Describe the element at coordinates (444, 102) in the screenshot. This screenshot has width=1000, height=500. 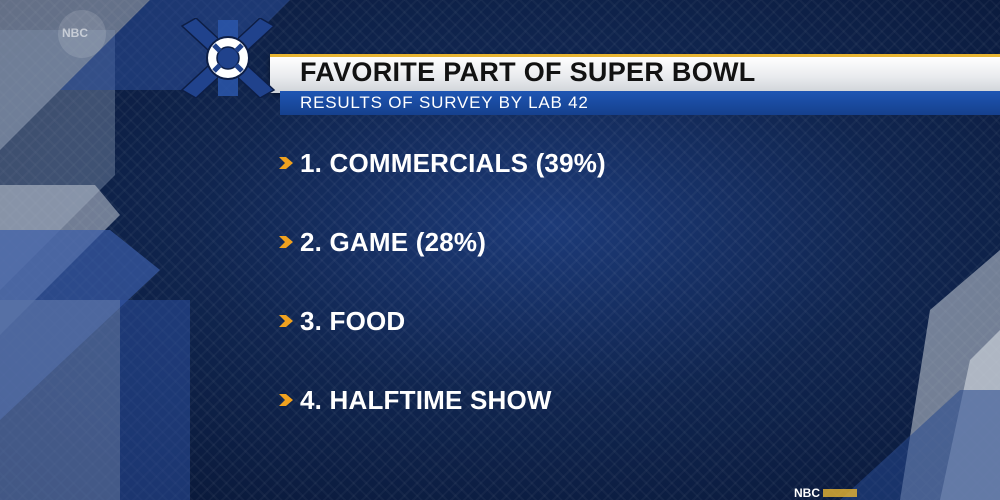
I see `graphic-subtitle: RESULTS OF SURVEY BY LAB 42` at that location.